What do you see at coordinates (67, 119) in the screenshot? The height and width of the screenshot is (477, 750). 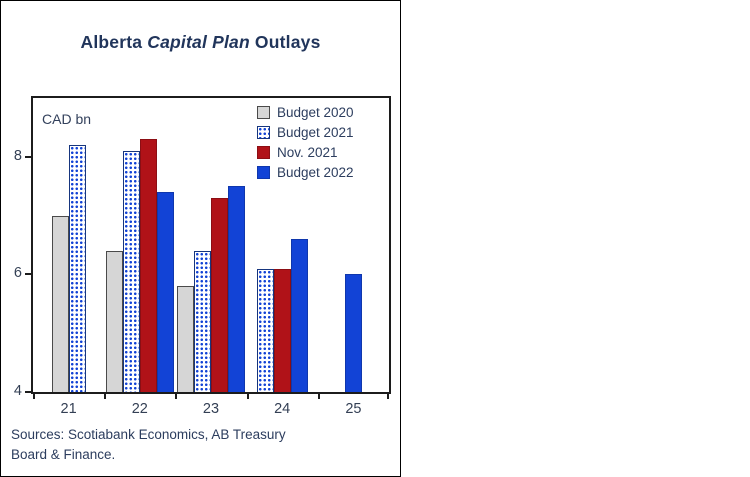 I see `units-label: CAD bn` at bounding box center [67, 119].